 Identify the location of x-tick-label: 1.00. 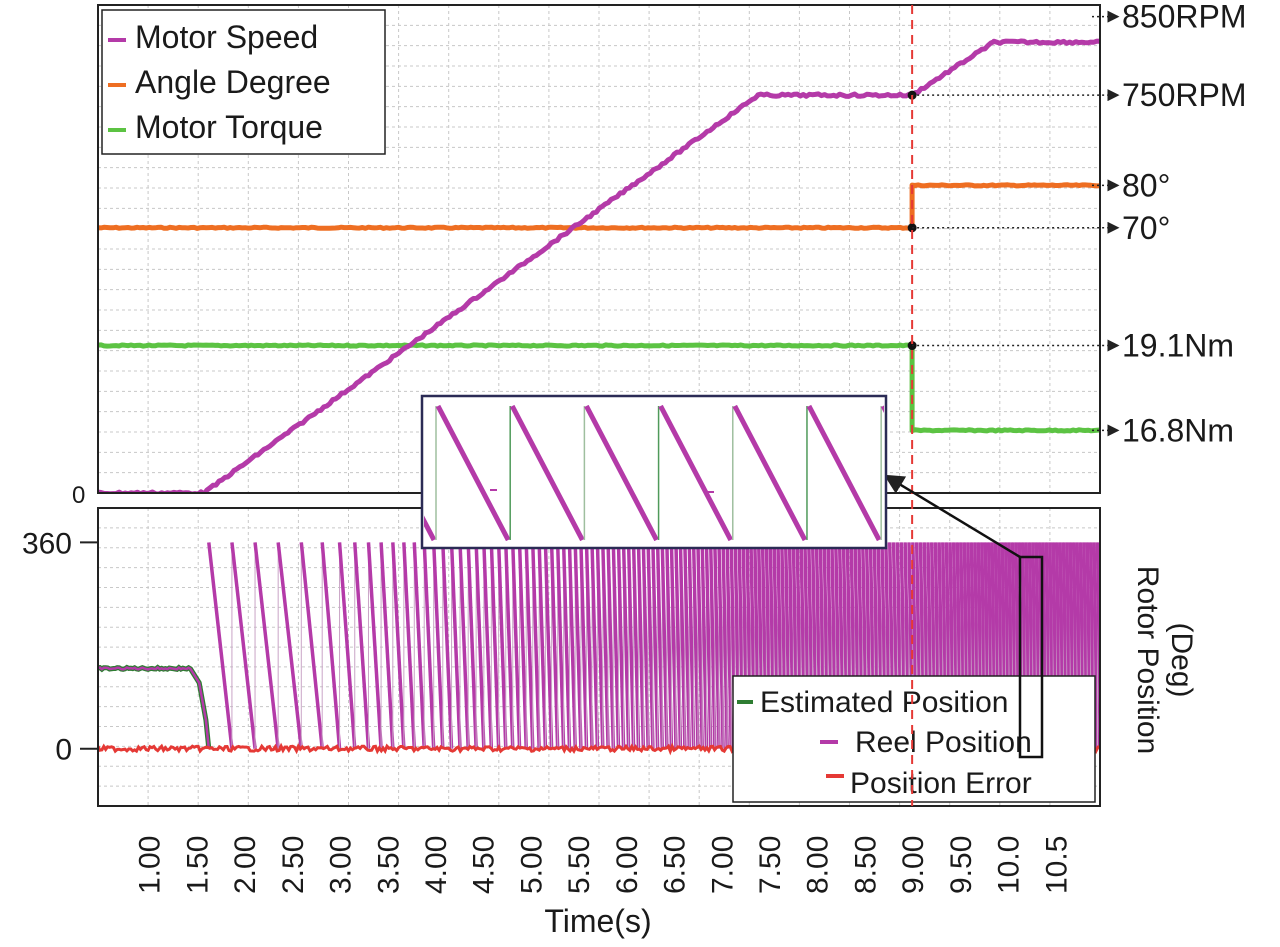
(150, 865).